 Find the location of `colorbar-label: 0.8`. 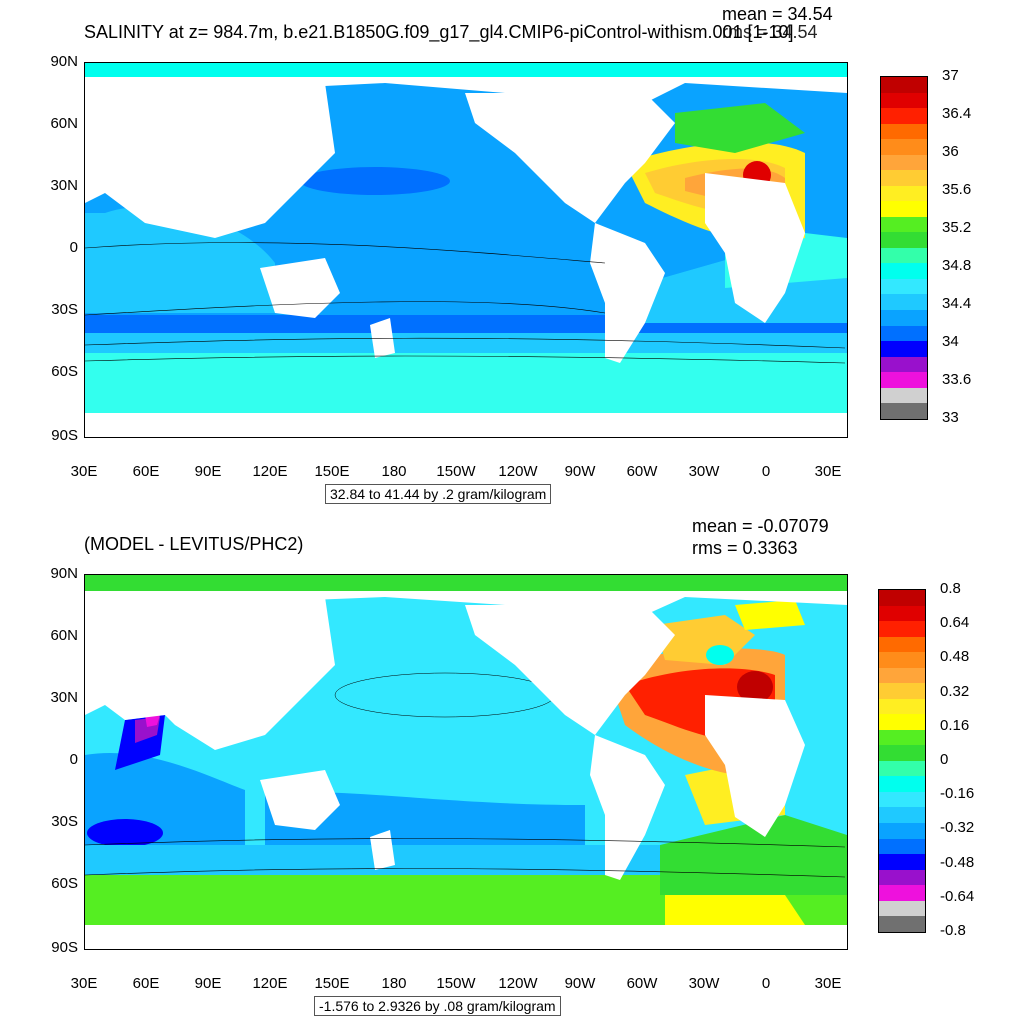

colorbar-label: 0.8 is located at coordinates (950, 588).